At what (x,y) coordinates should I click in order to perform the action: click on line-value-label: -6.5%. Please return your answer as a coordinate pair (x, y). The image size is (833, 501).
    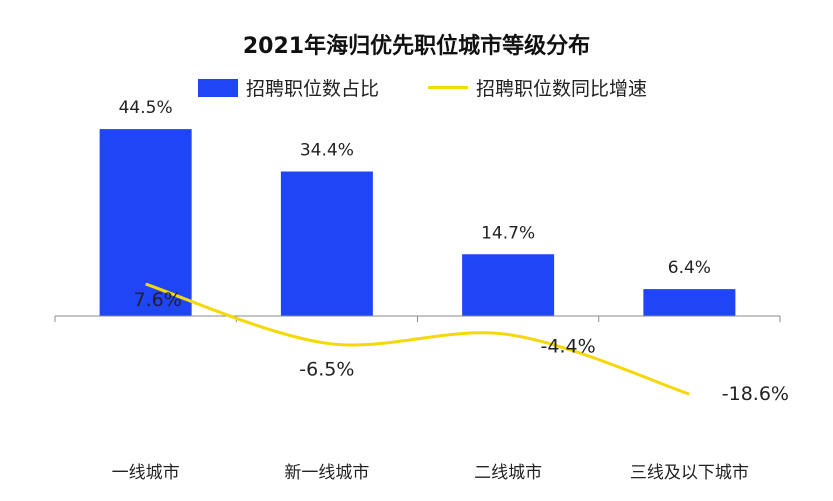
    Looking at the image, I should click on (326, 369).